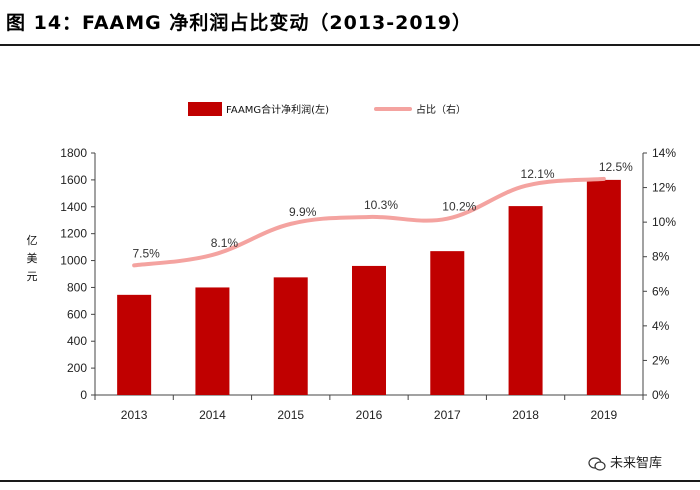 Image resolution: width=700 pixels, height=490 pixels. What do you see at coordinates (146, 253) in the screenshot?
I see `share-data-label: 7.5%` at bounding box center [146, 253].